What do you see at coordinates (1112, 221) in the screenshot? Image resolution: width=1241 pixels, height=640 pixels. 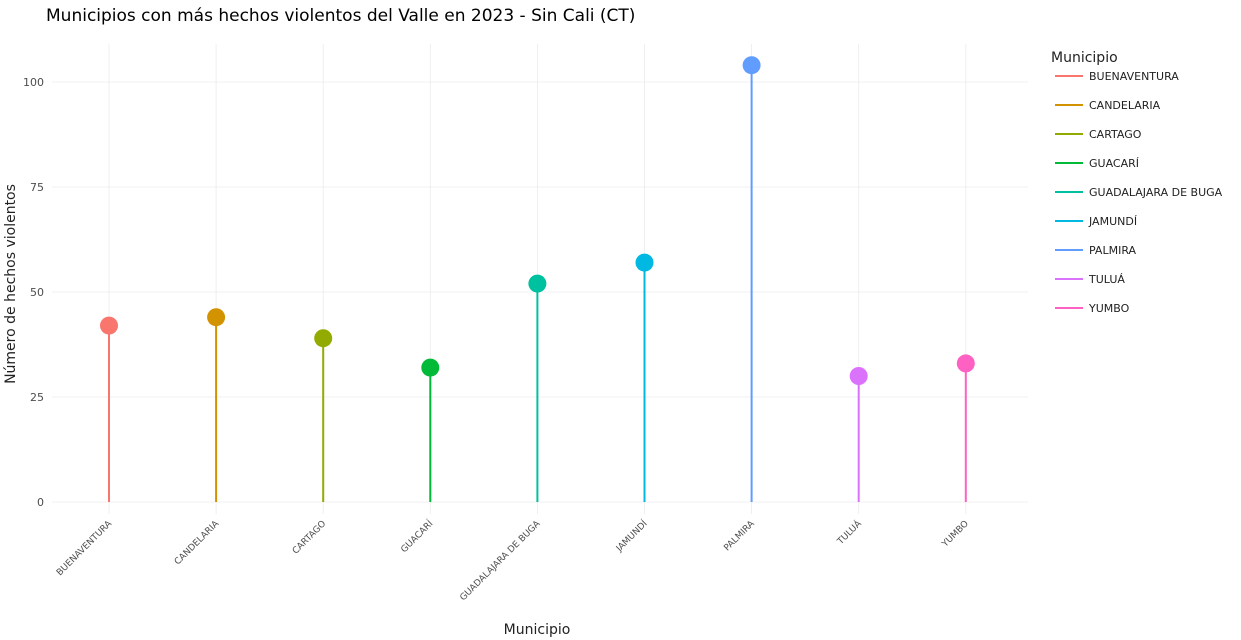 I see `legend-label: JAMUNDÍ` at bounding box center [1112, 221].